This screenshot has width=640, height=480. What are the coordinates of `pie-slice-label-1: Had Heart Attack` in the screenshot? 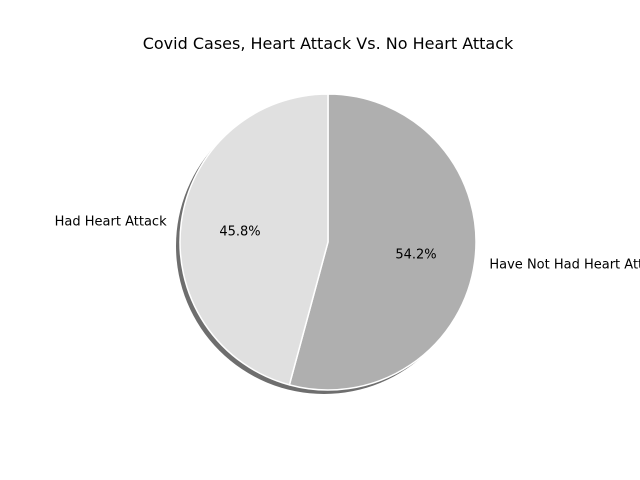 It's located at (111, 222).